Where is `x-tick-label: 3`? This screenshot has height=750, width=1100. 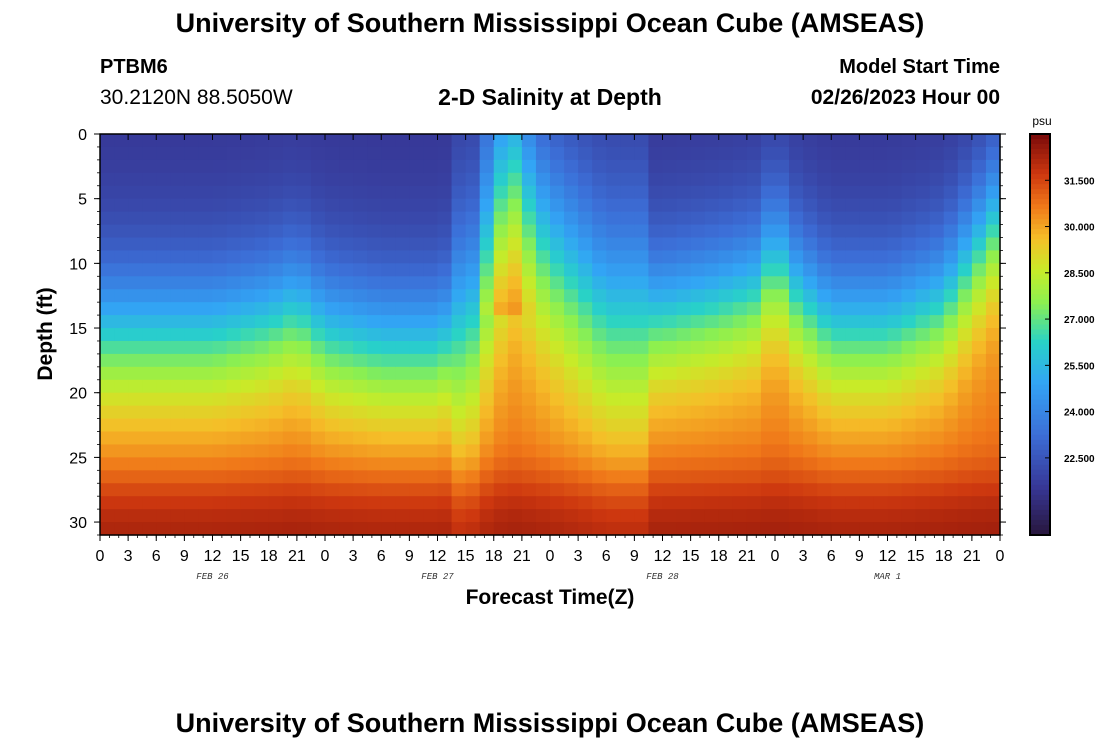
x-tick-label: 3 is located at coordinates (803, 556).